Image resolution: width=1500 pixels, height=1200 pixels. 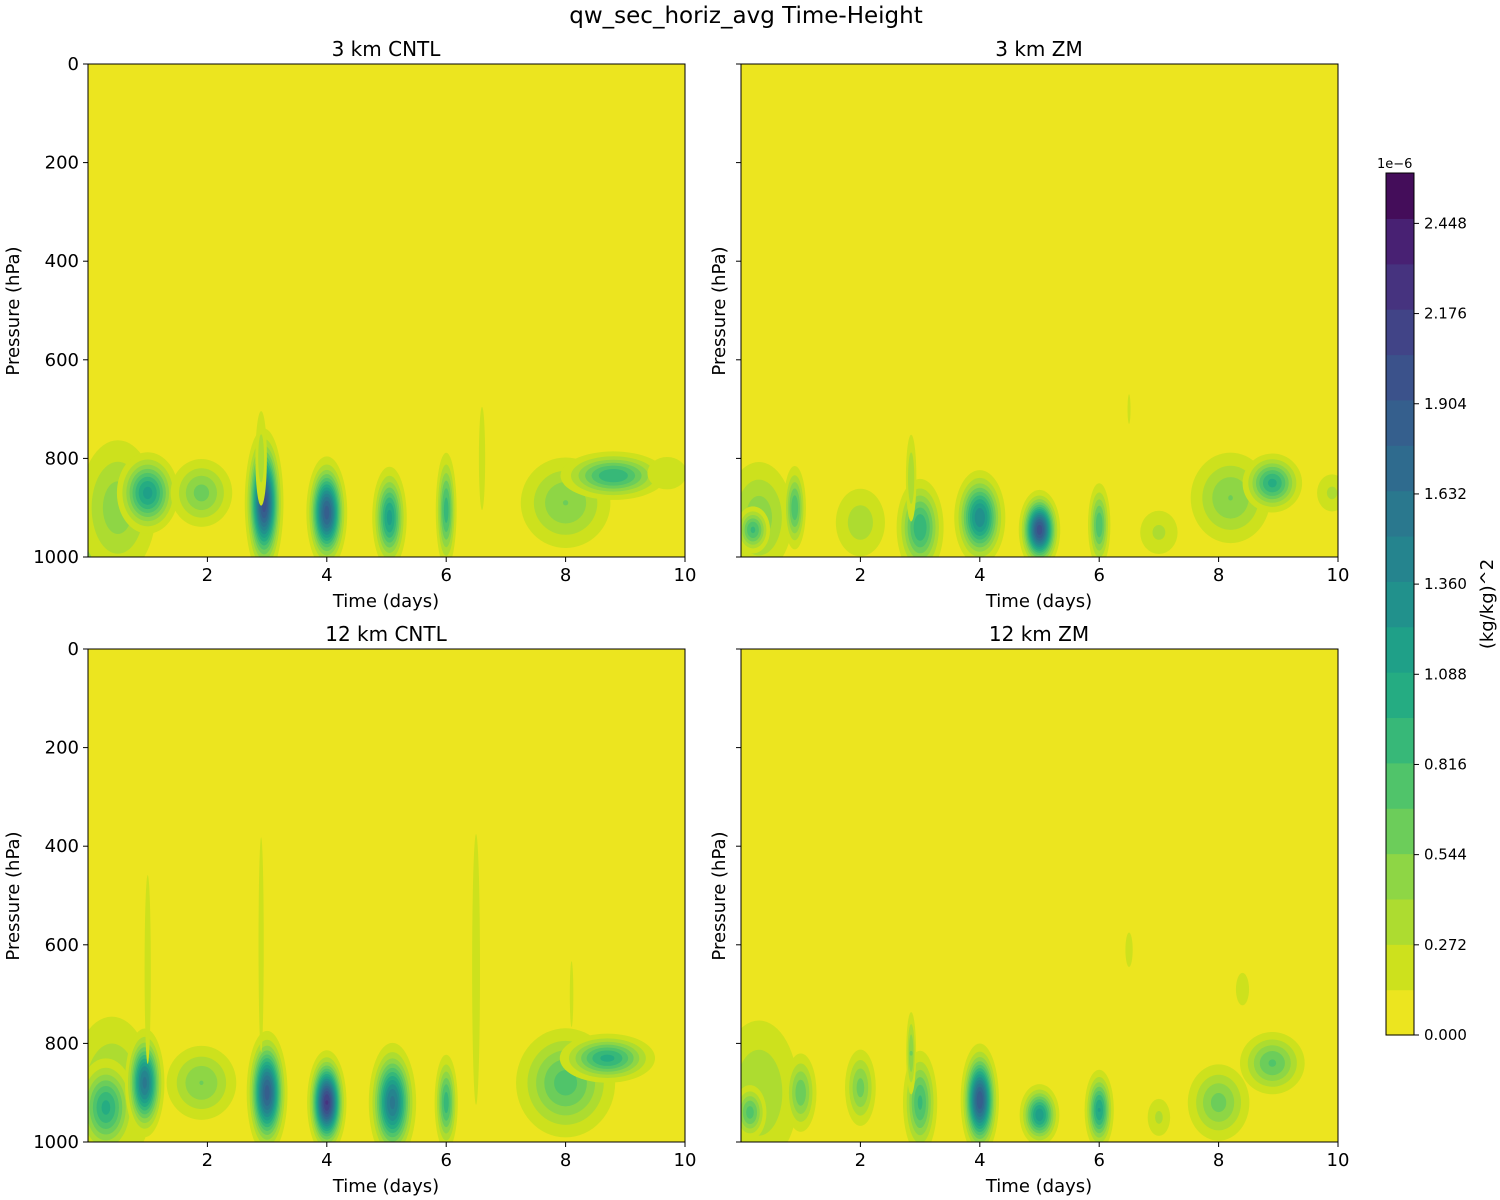 I want to click on colorbar-label: (kg/kg)^2, so click(x=1487, y=604).